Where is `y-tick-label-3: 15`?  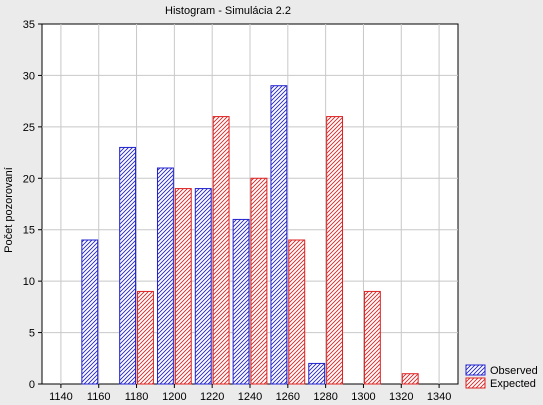
y-tick-label-3: 15 is located at coordinates (29, 231).